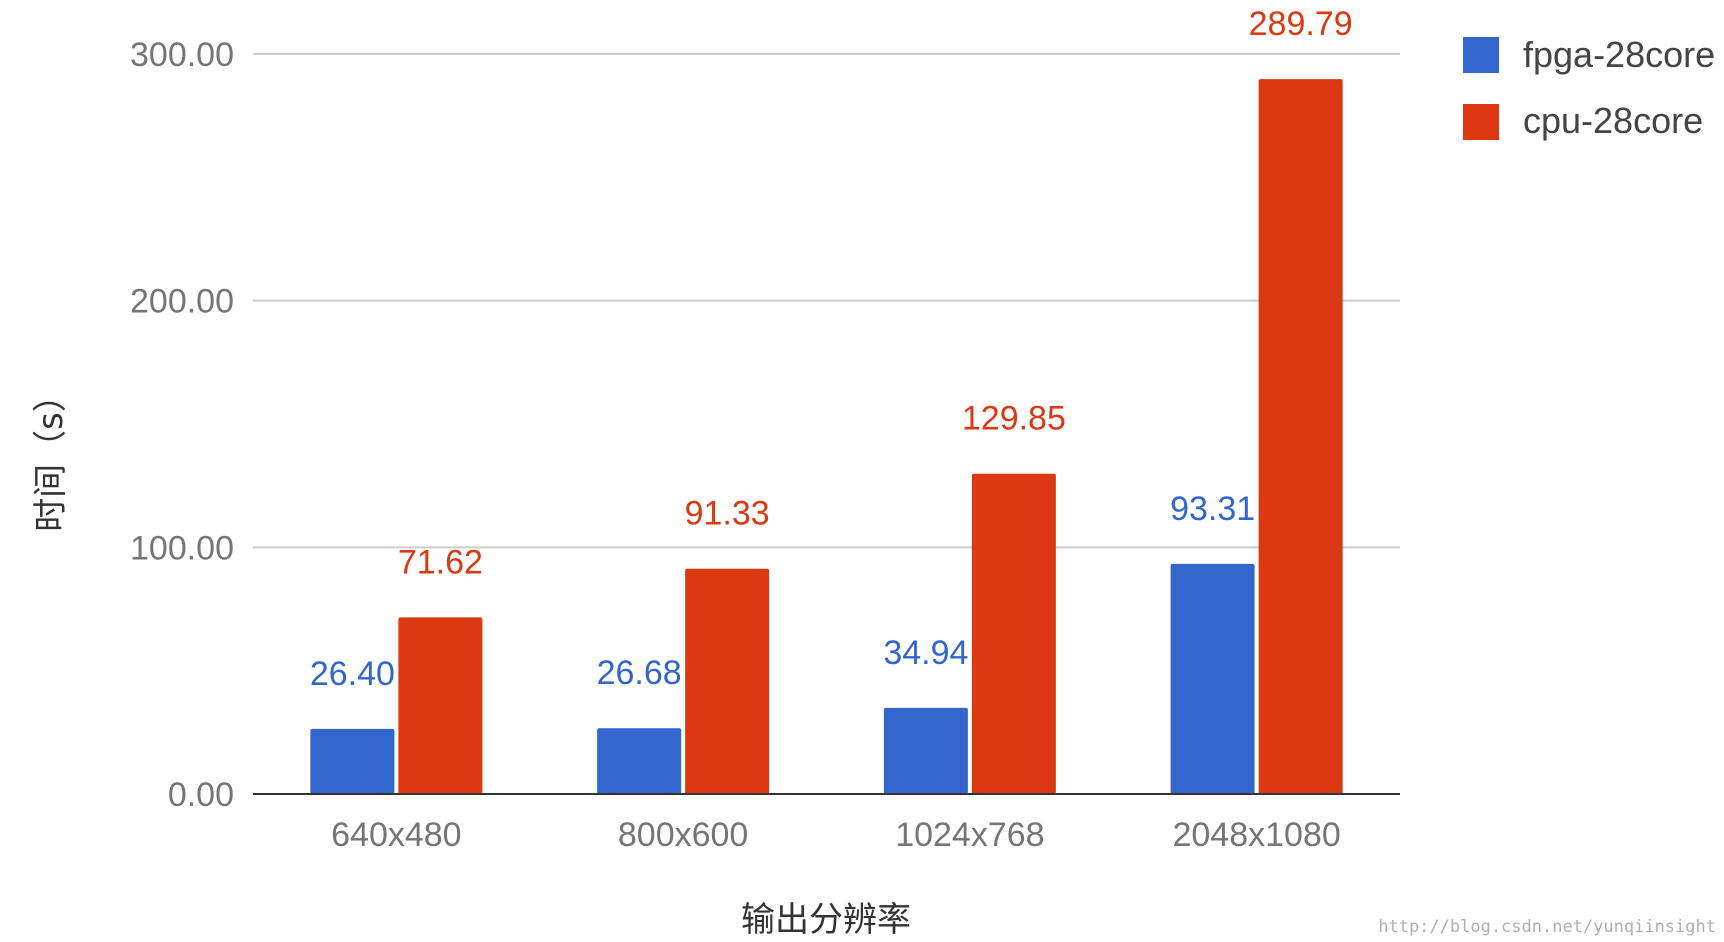 Image resolution: width=1724 pixels, height=942 pixels. Describe the element at coordinates (201, 795) in the screenshot. I see `y-tick-label: 0.00` at that location.